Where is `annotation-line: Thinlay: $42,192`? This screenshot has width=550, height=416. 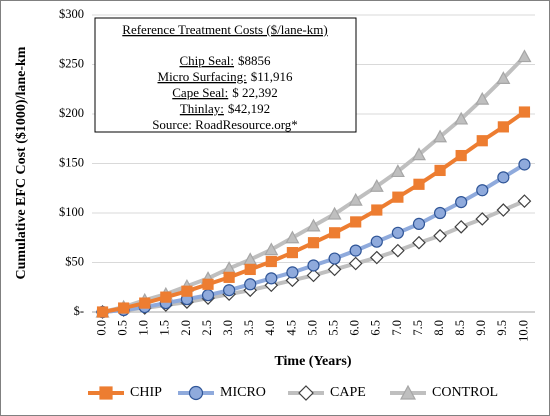 annotation-line: Thinlay: $42,192 is located at coordinates (225, 108).